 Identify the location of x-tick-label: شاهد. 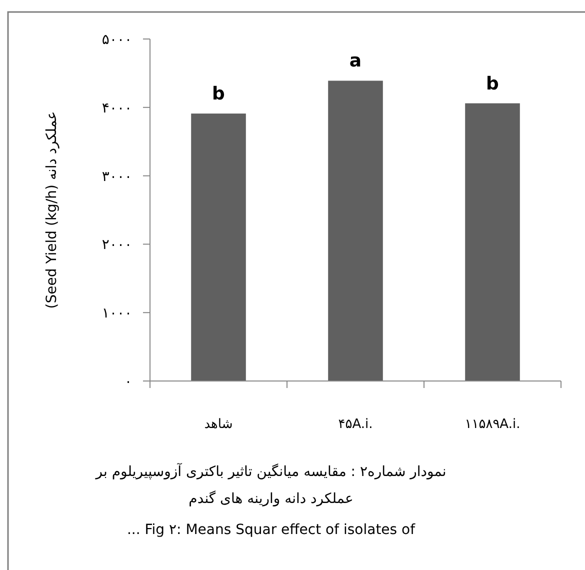
(218, 424).